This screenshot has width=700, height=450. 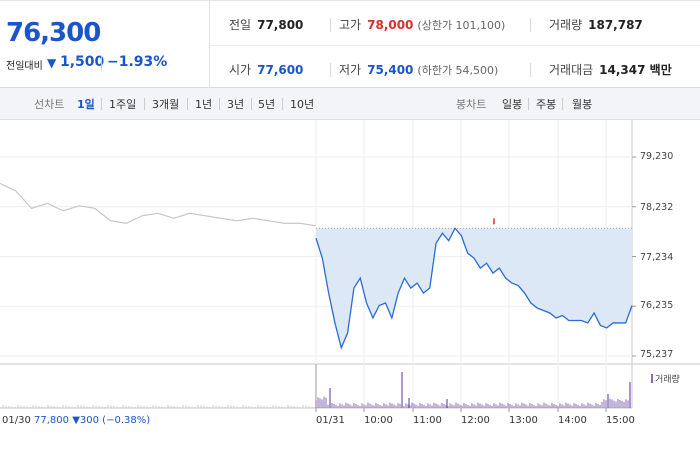 I want to click on stat-value: 78,000, so click(x=390, y=25).